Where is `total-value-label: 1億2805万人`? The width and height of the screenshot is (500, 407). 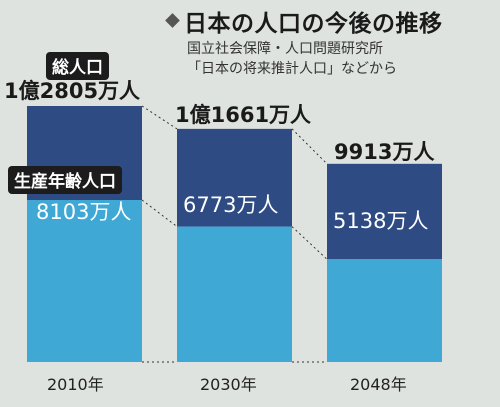
total-value-label: 1億2805万人 is located at coordinates (72, 91).